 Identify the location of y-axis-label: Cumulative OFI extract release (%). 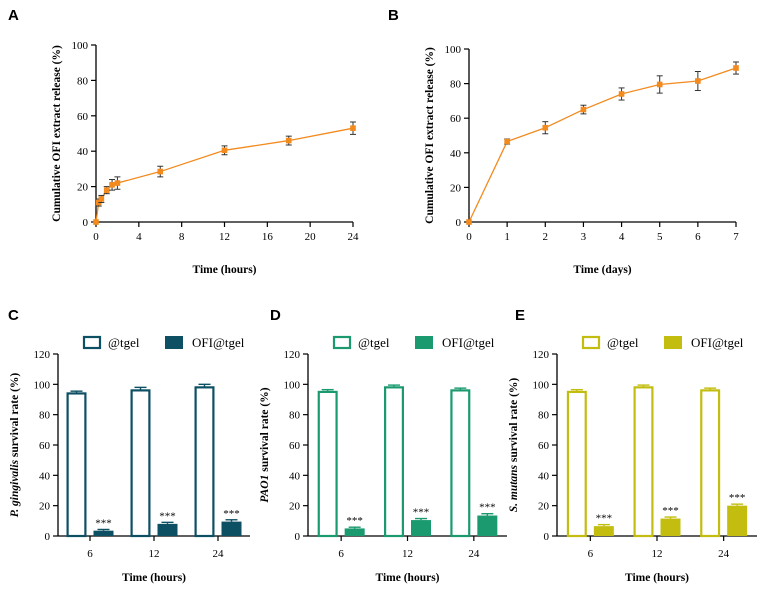
(57, 133).